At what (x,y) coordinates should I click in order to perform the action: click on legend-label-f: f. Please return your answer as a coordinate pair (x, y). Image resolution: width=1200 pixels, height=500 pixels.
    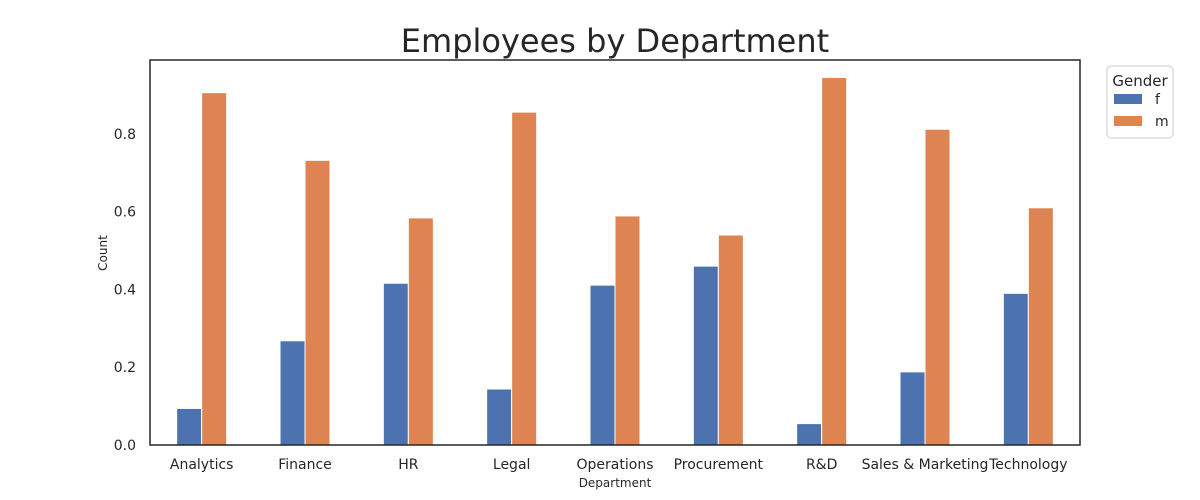
    Looking at the image, I should click on (1158, 100).